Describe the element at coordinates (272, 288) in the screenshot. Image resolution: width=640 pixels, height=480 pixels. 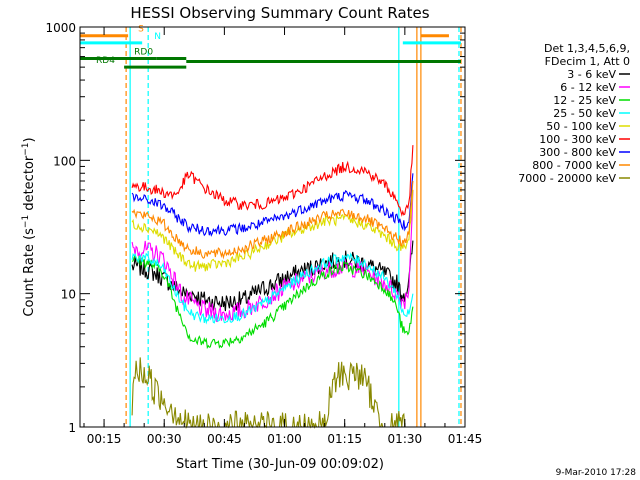
I see `series-line-25-50-kev` at that location.